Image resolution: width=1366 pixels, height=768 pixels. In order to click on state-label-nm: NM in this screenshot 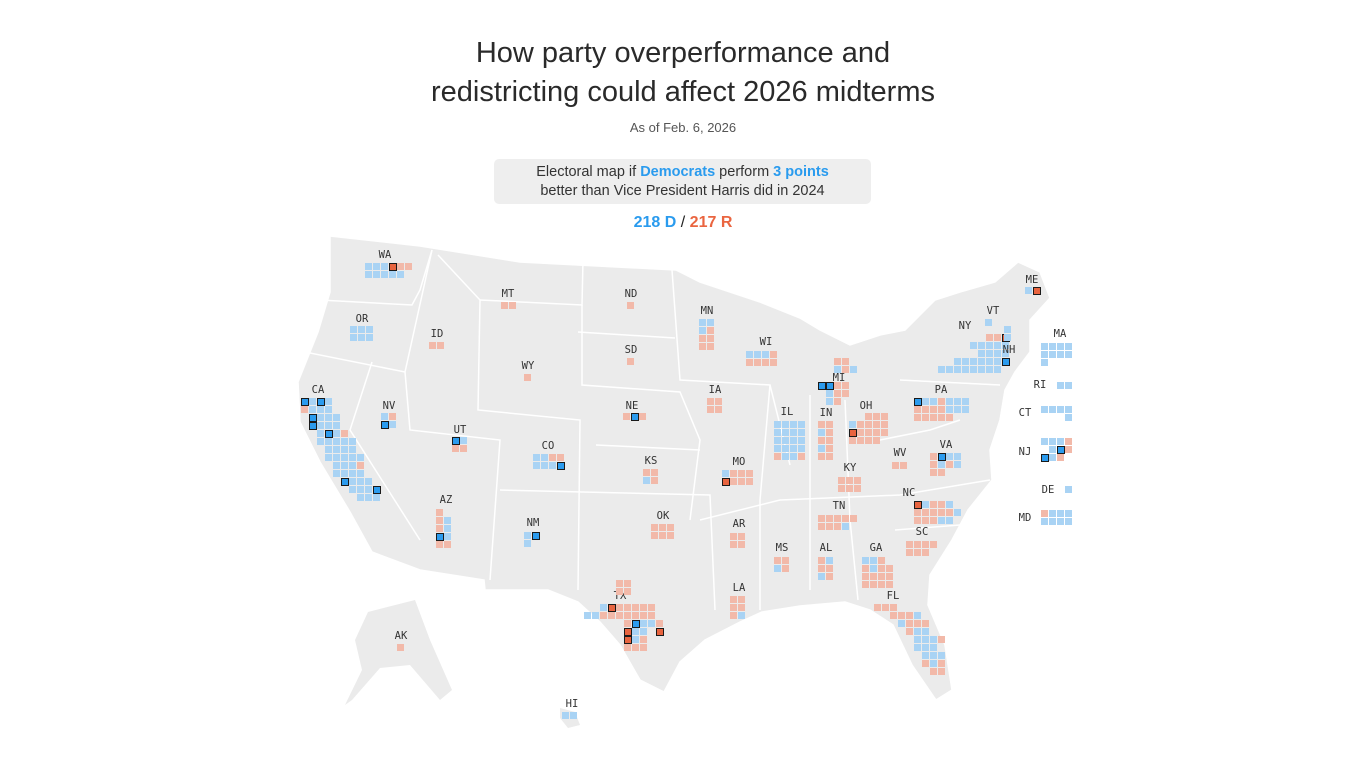, I will do `click(533, 523)`.